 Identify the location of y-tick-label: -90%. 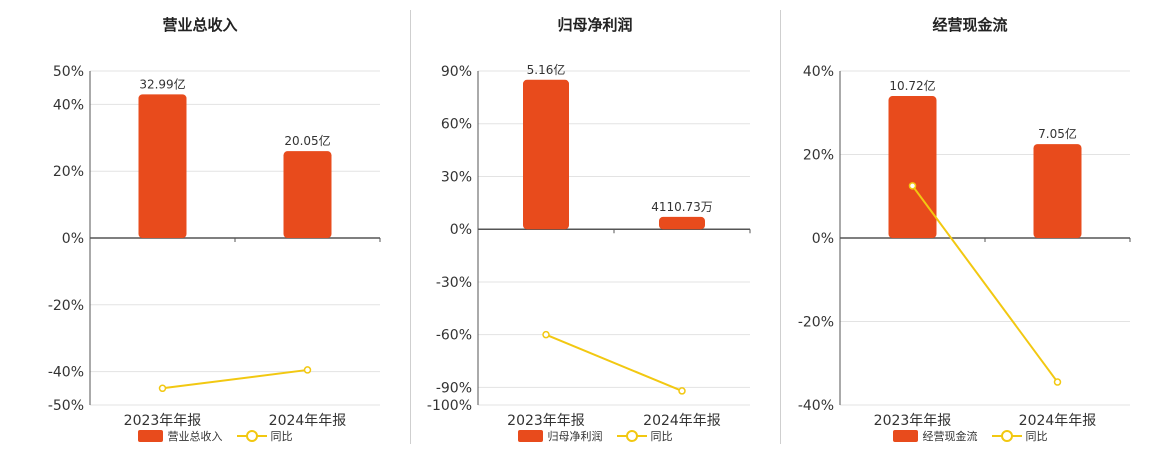
(454, 388).